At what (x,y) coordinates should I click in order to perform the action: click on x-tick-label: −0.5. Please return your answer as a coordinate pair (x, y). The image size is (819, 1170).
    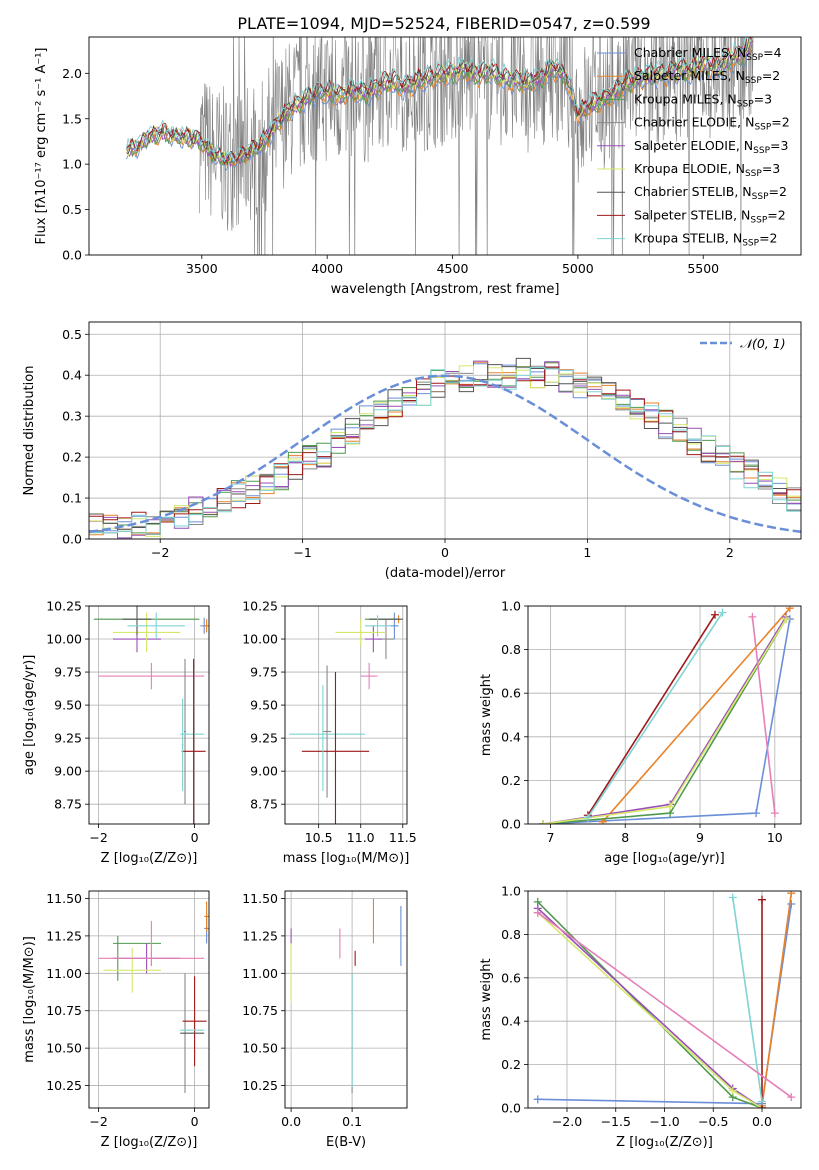
    Looking at the image, I should click on (713, 1121).